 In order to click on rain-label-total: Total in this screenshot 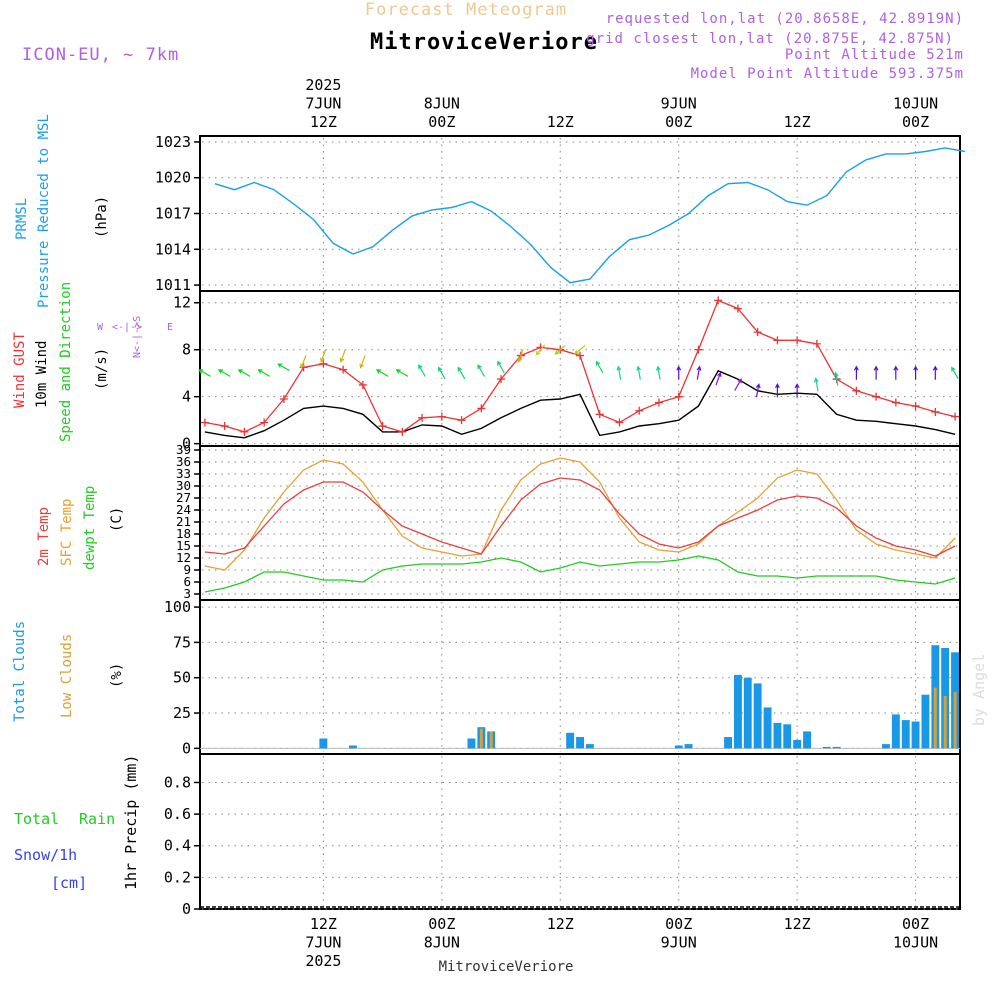, I will do `click(36, 819)`.